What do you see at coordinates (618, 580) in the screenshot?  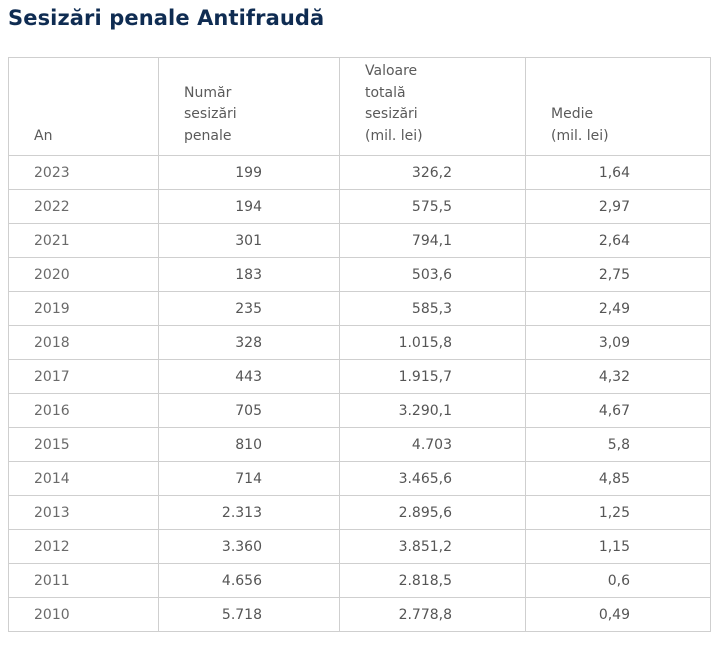 I see `cell-average: 0,6` at bounding box center [618, 580].